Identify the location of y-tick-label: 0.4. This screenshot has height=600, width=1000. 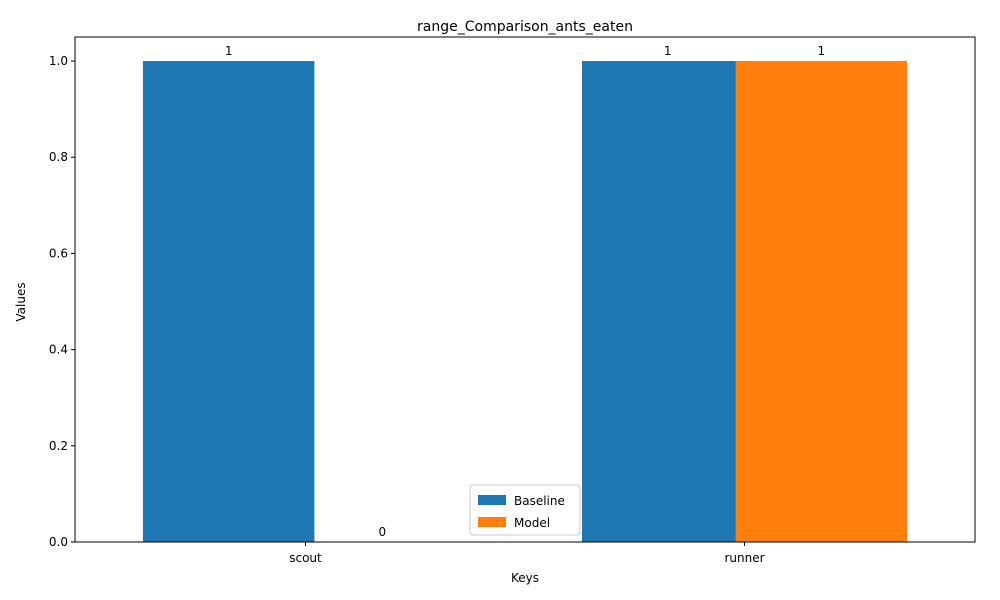
(58, 350).